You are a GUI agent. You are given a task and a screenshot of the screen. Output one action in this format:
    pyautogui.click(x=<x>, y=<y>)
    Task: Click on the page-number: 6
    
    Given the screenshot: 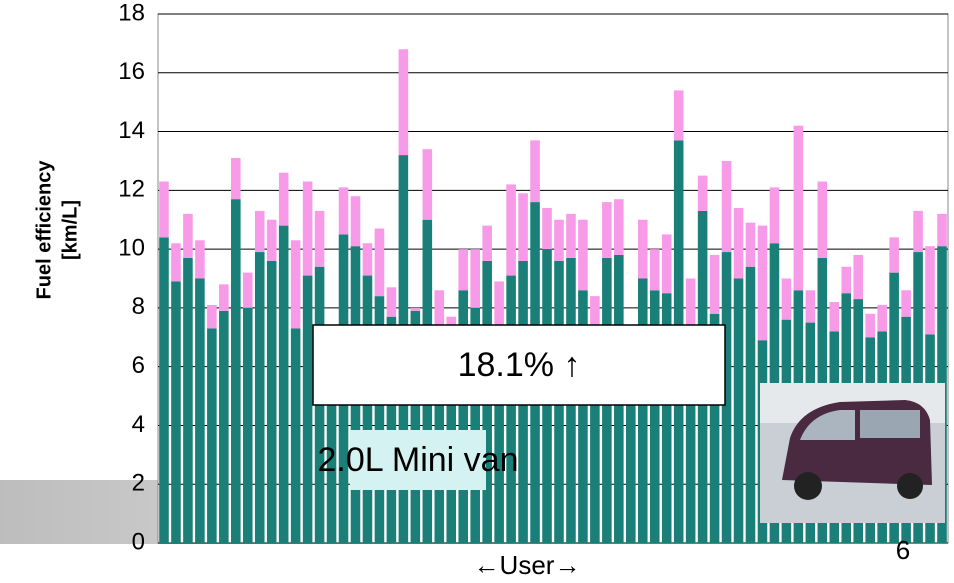 What is the action you would take?
    pyautogui.click(x=903, y=550)
    